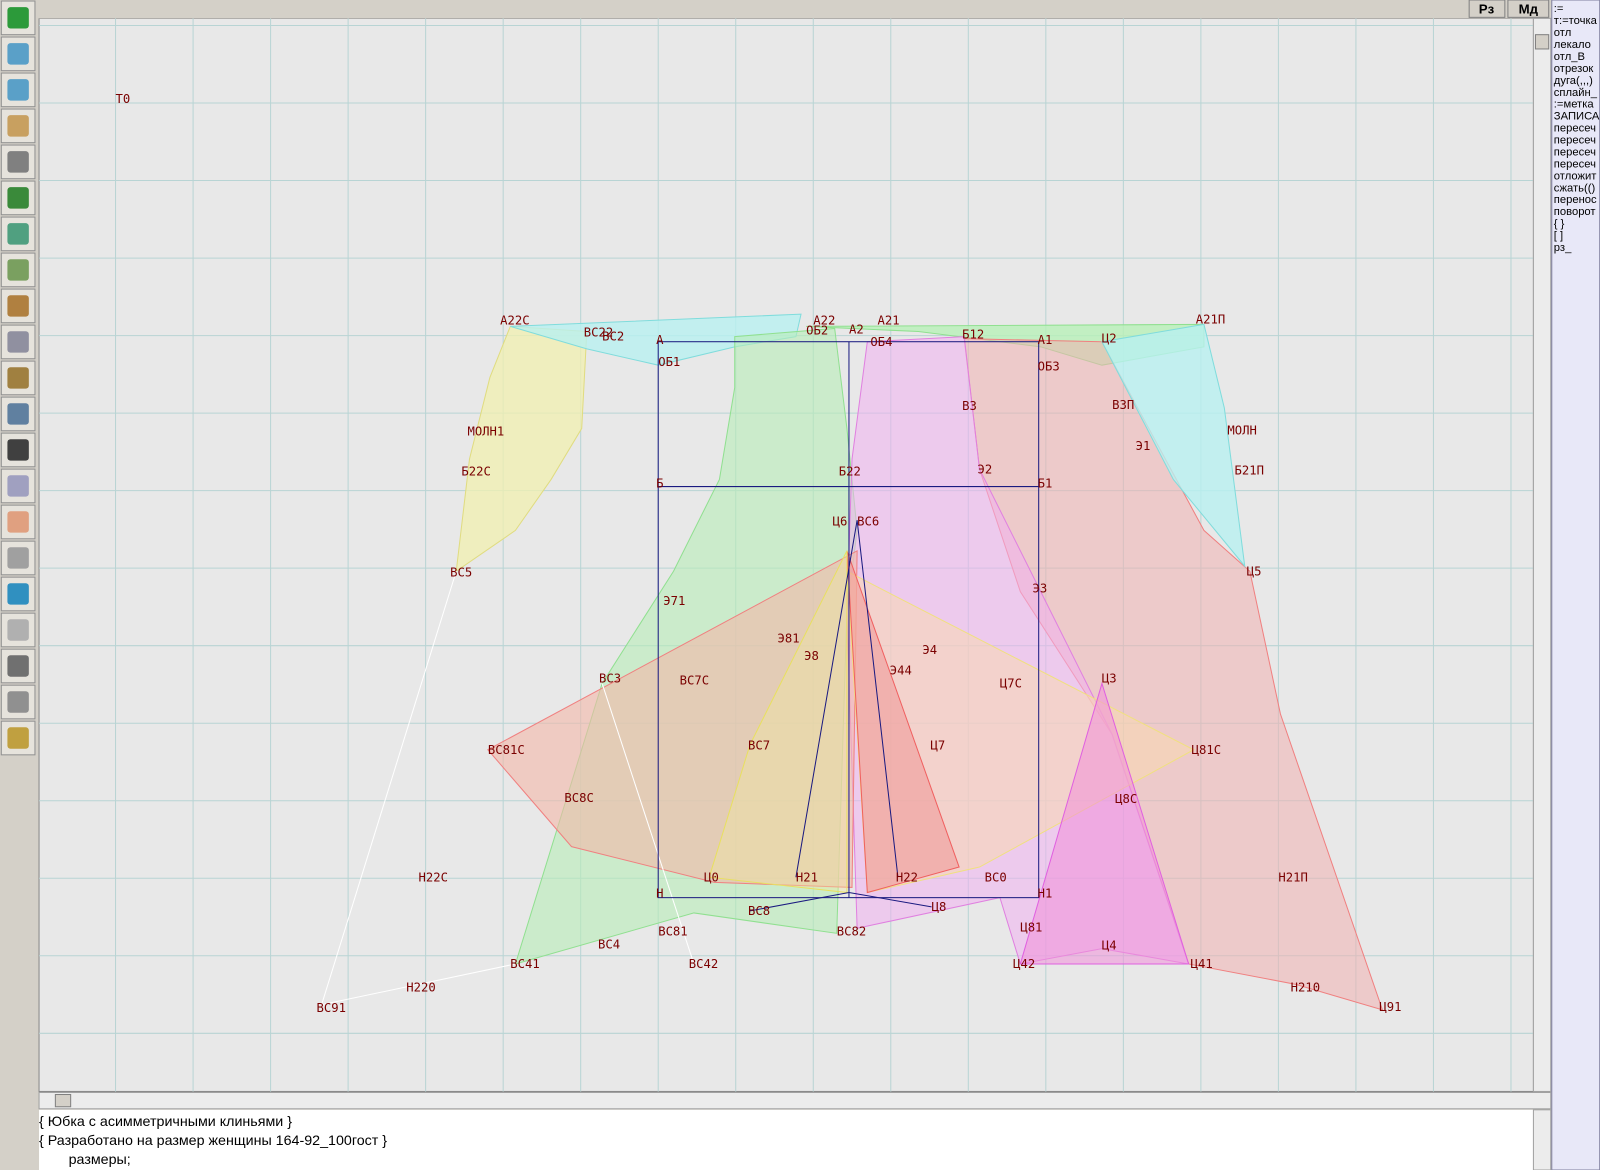  I want to click on point-label: Э4, so click(929, 650).